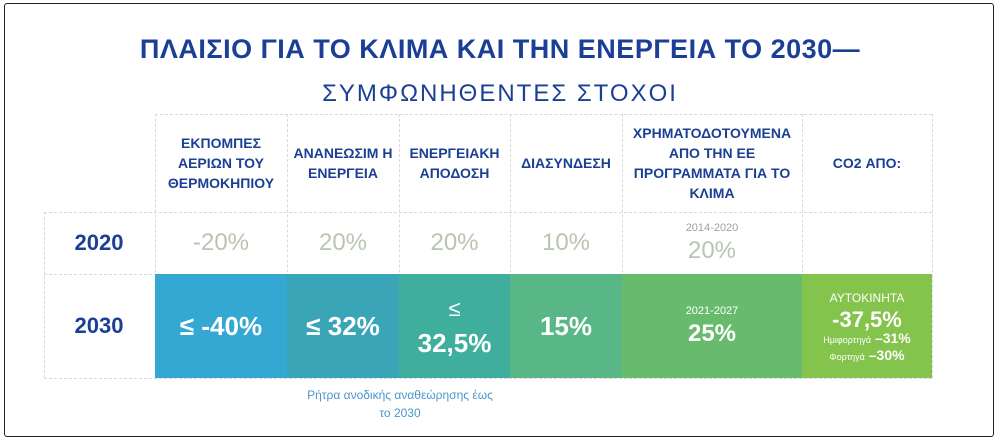  I want to click on value-2020-efficiency: 20%, so click(454, 243).